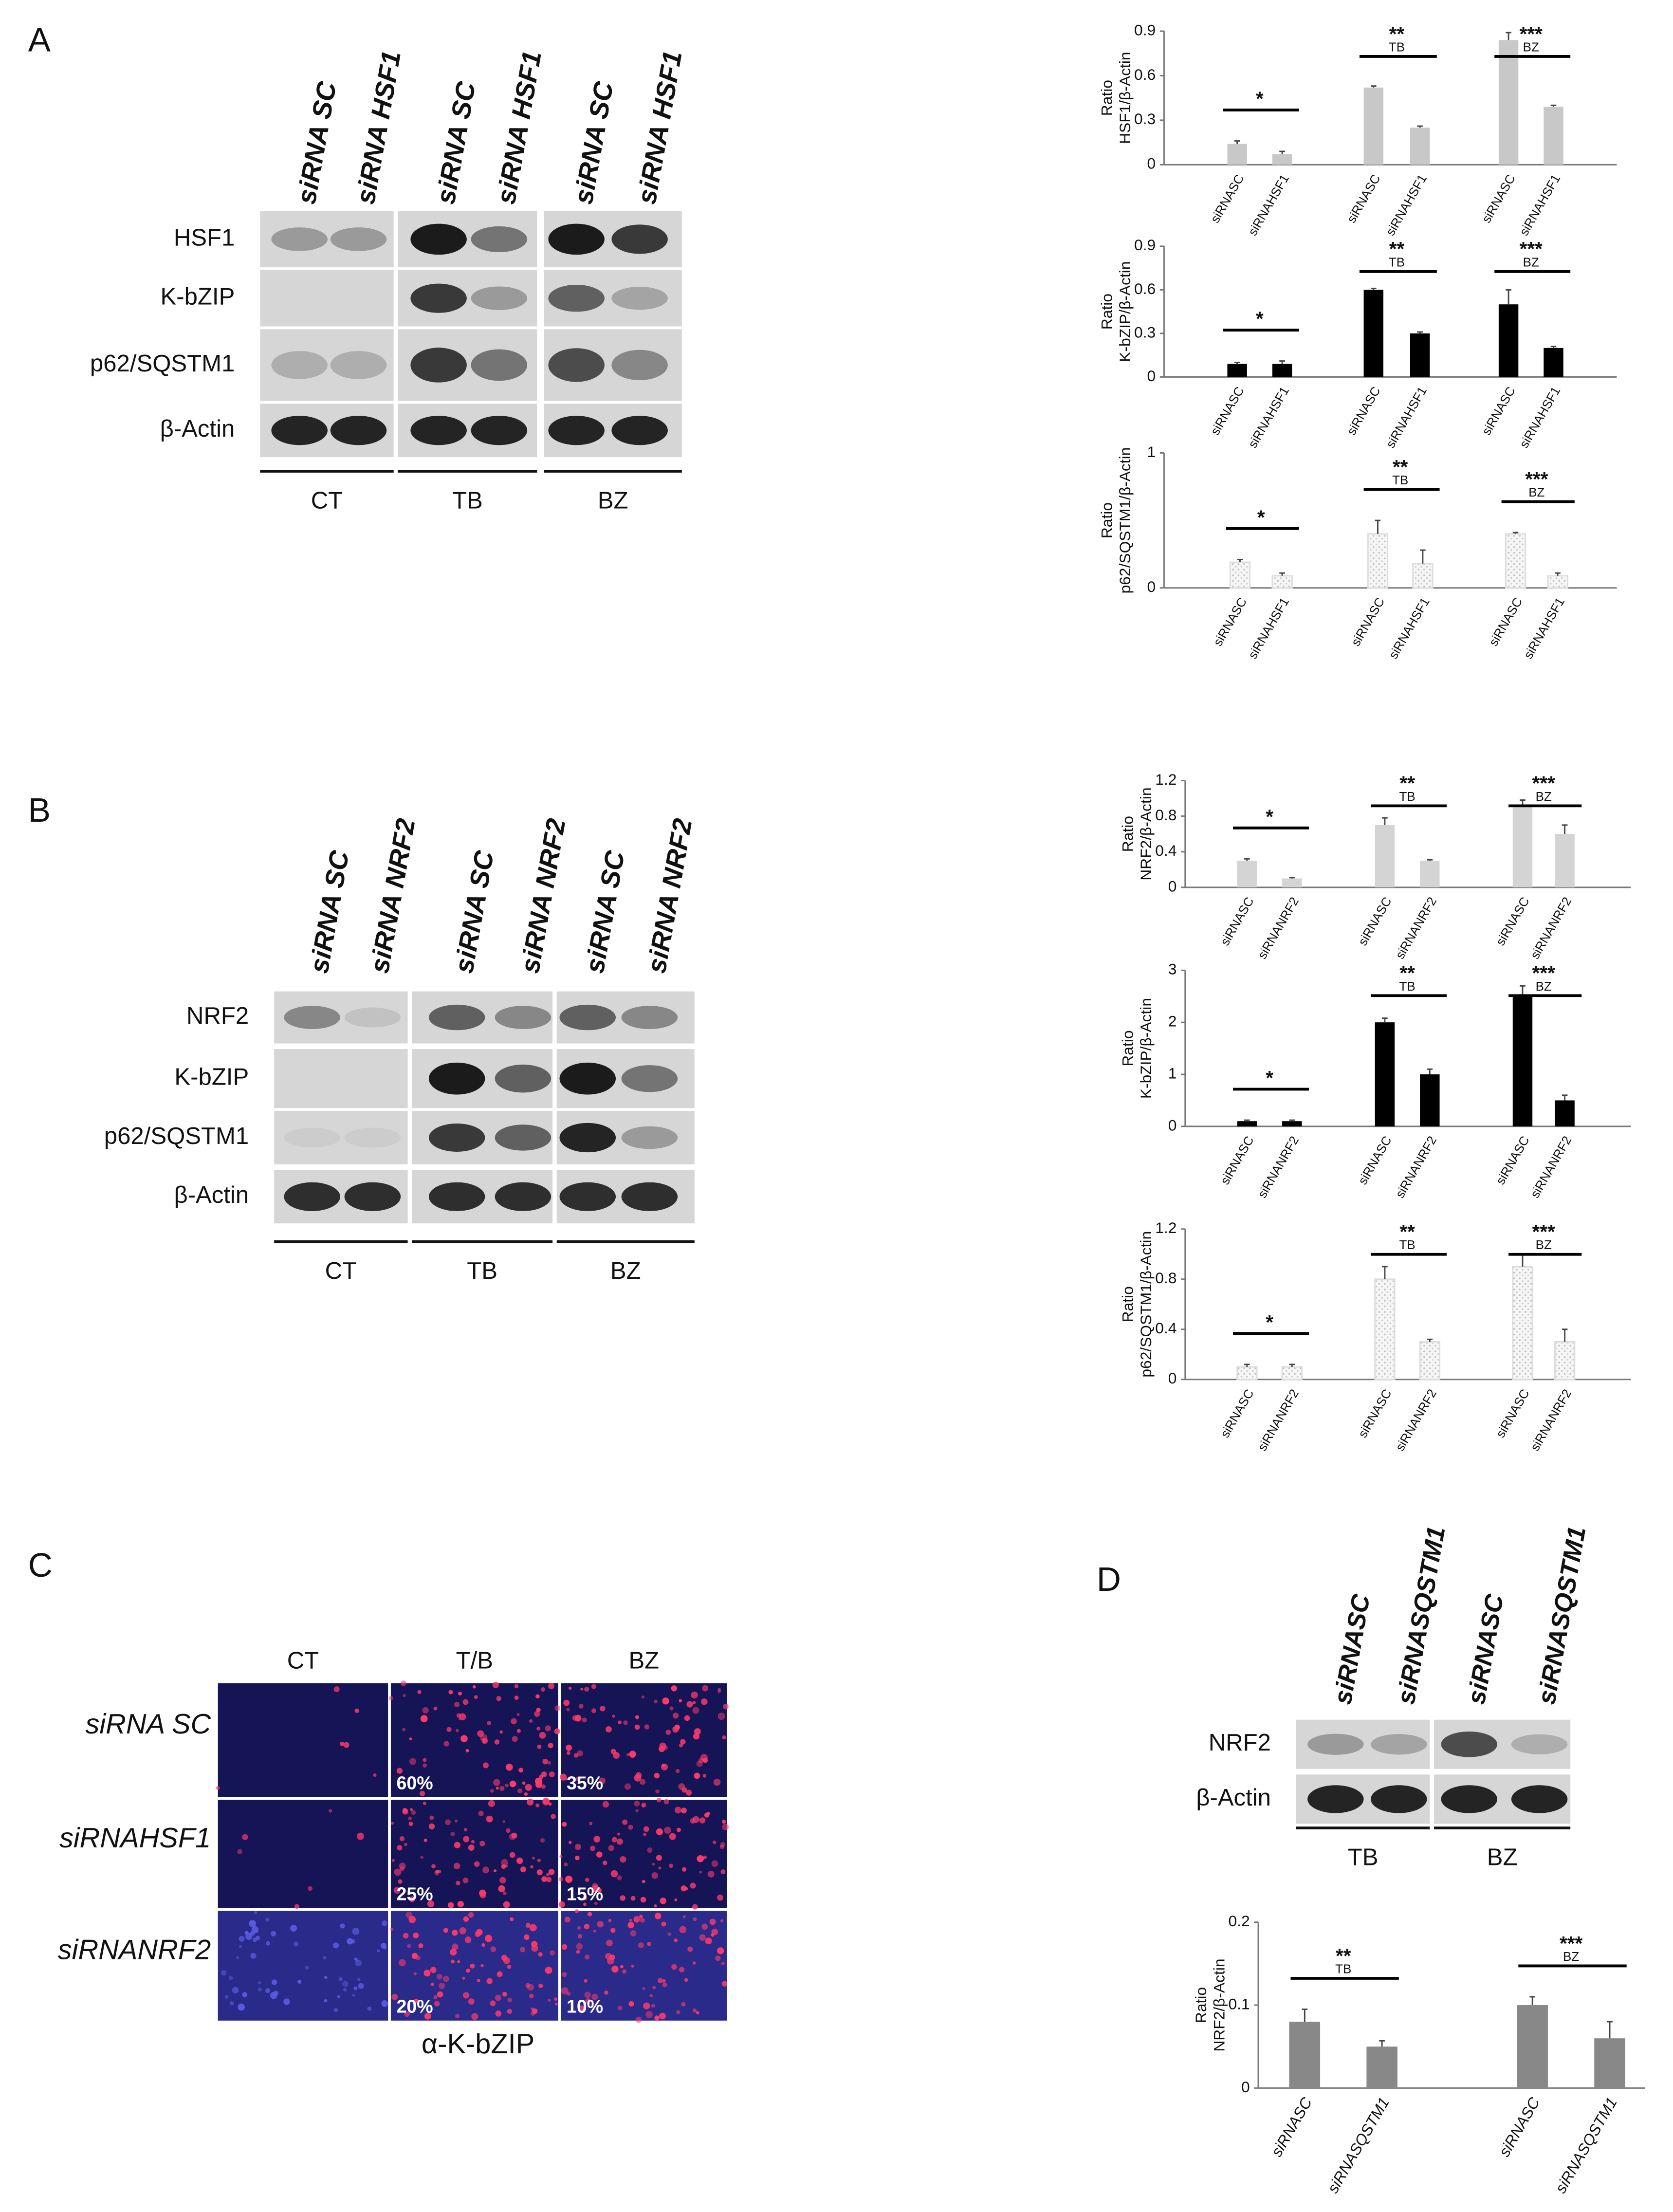 The width and height of the screenshot is (1673, 2212). I want to click on y-tick-label: 0.9, so click(1145, 29).